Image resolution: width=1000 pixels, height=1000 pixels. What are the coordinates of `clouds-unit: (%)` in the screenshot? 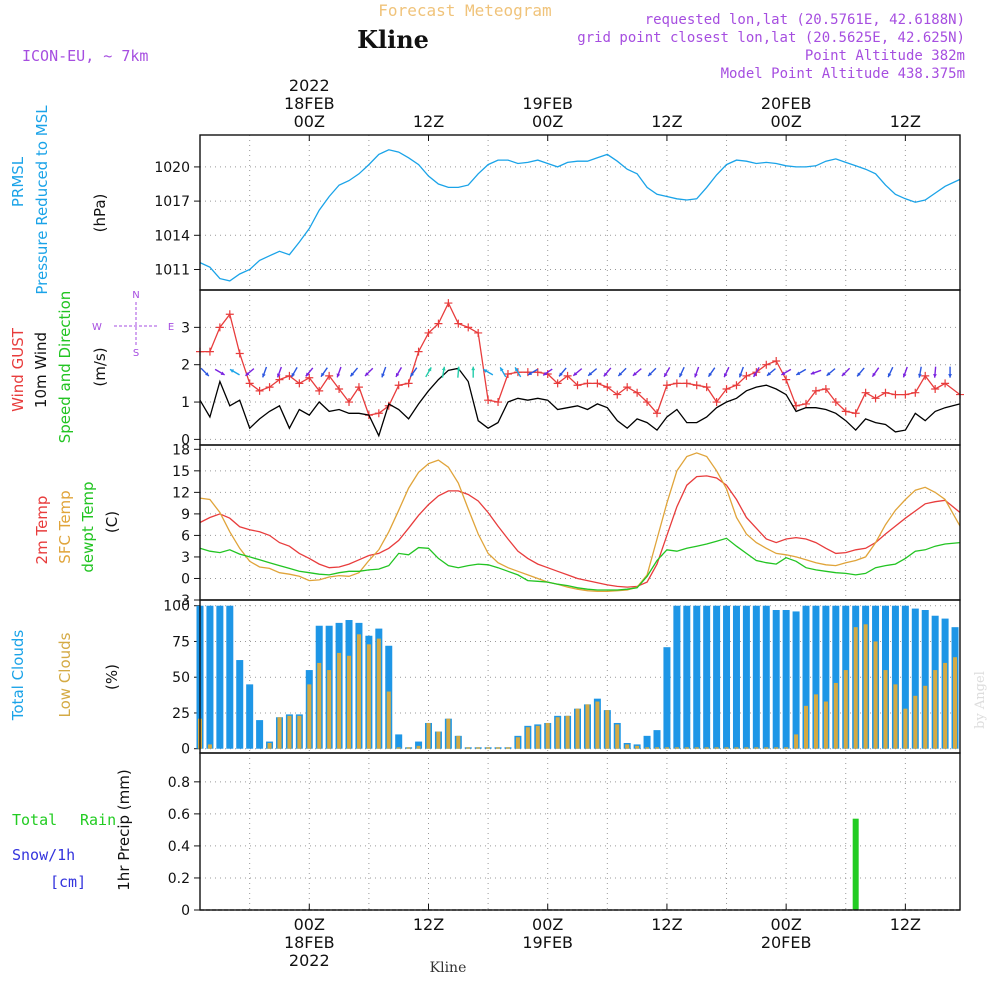 It's located at (112, 677).